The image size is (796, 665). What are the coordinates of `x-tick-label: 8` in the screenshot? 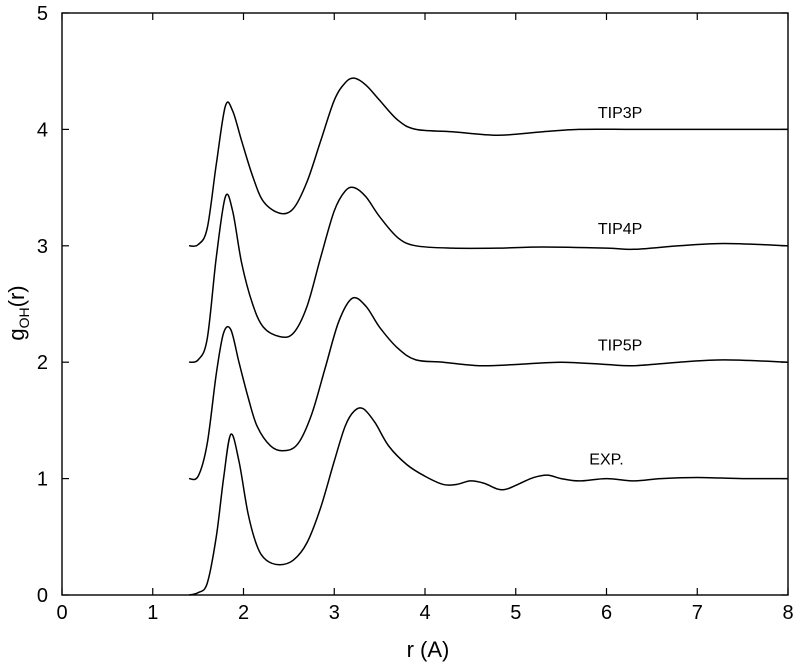 It's located at (787, 613).